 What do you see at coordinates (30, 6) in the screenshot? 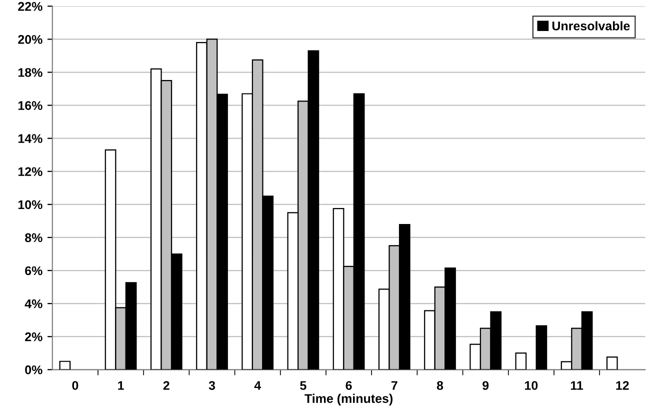
I see `y-tick-label: 22%` at bounding box center [30, 6].